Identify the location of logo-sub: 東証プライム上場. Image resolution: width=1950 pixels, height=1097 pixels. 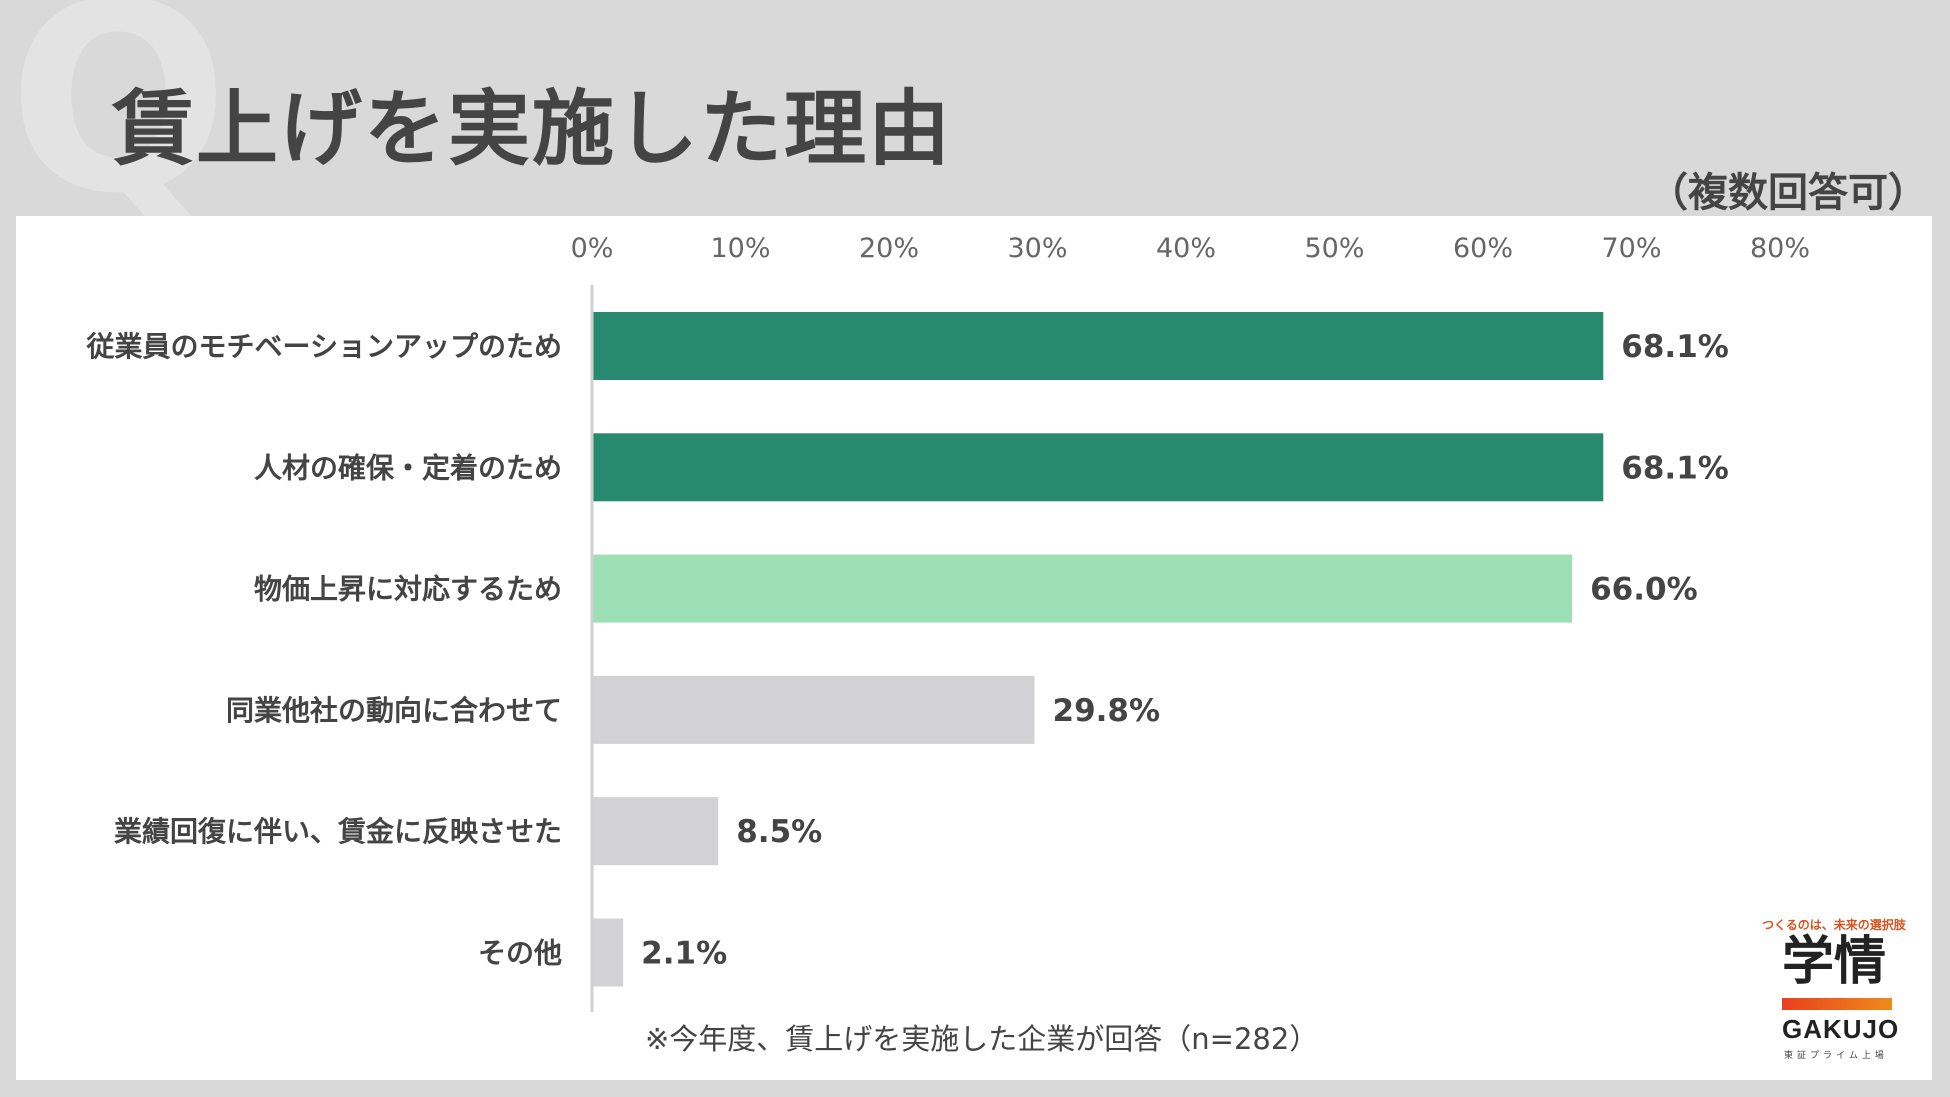
(1836, 1056).